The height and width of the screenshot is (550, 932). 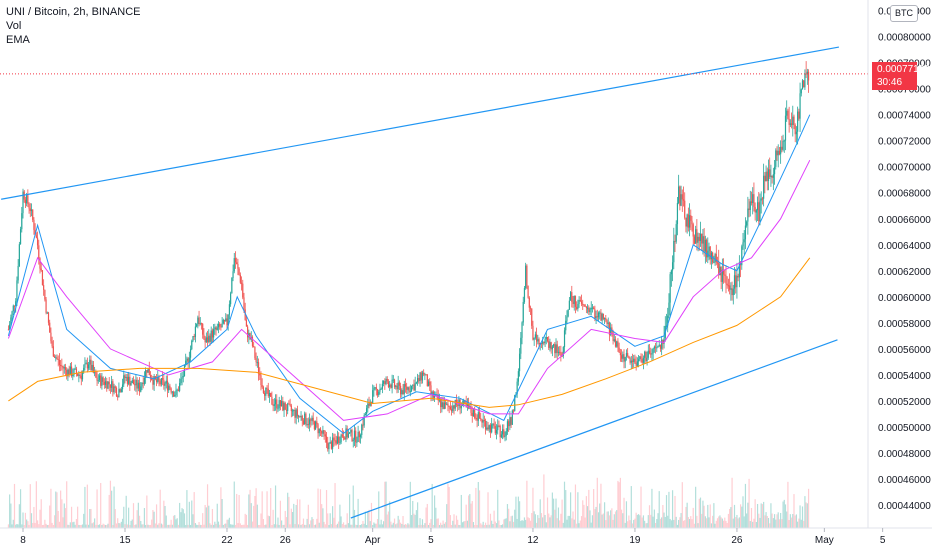 I want to click on currency-badge: BTC, so click(x=904, y=13).